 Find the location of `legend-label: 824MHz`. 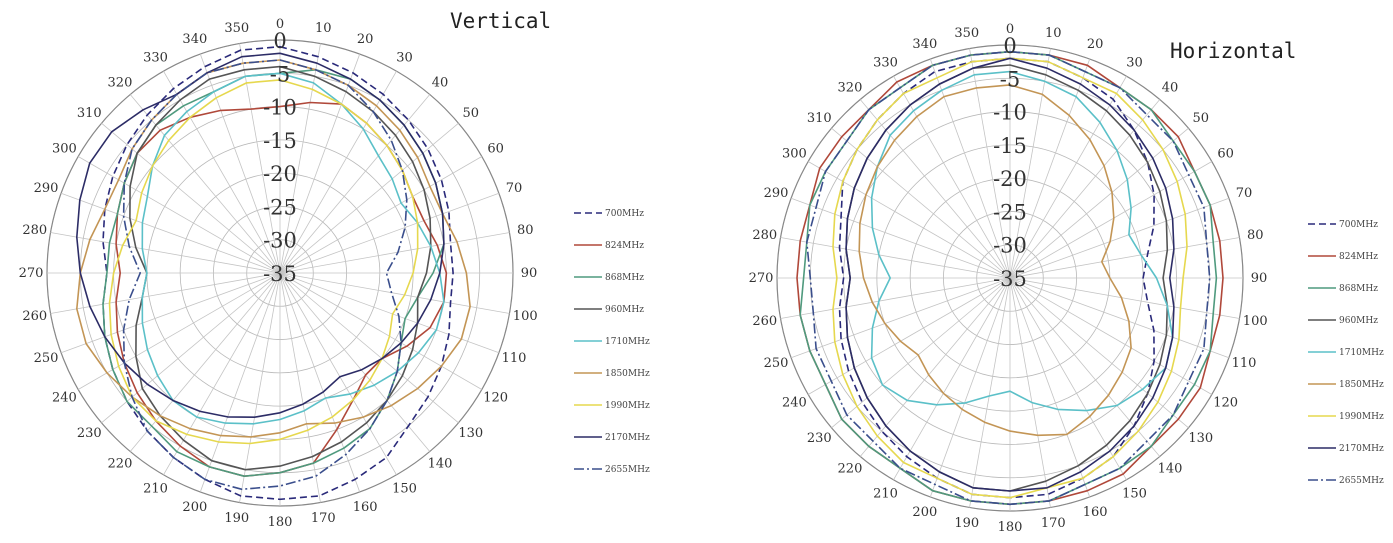

legend-label: 824MHz is located at coordinates (624, 246).